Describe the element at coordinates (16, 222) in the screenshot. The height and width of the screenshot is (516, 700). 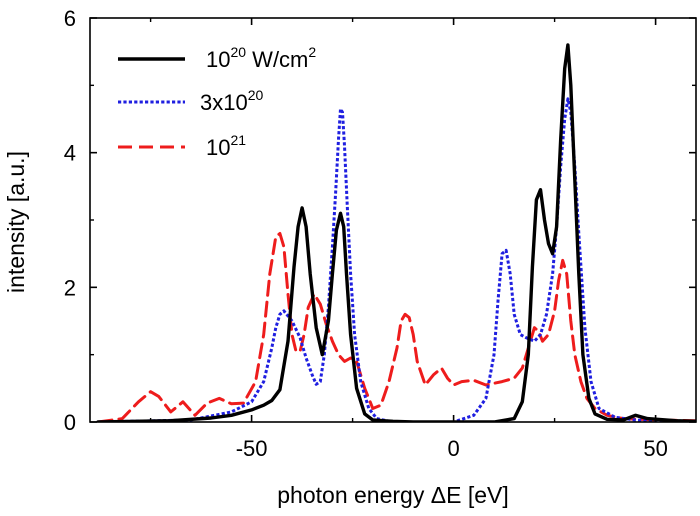
I see `y-axis-label: intensity [a.u.]` at that location.